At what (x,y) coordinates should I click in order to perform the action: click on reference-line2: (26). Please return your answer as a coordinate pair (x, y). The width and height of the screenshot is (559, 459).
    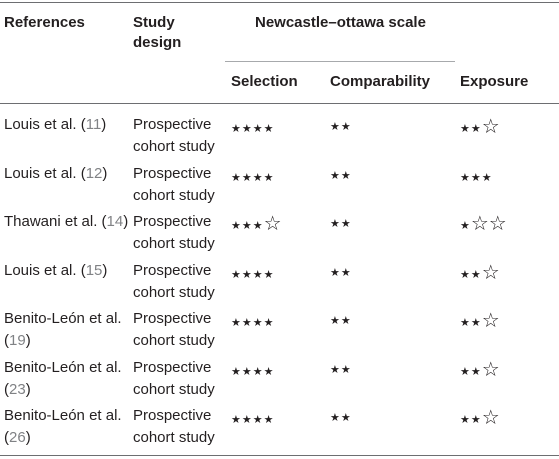
    Looking at the image, I should click on (17, 438).